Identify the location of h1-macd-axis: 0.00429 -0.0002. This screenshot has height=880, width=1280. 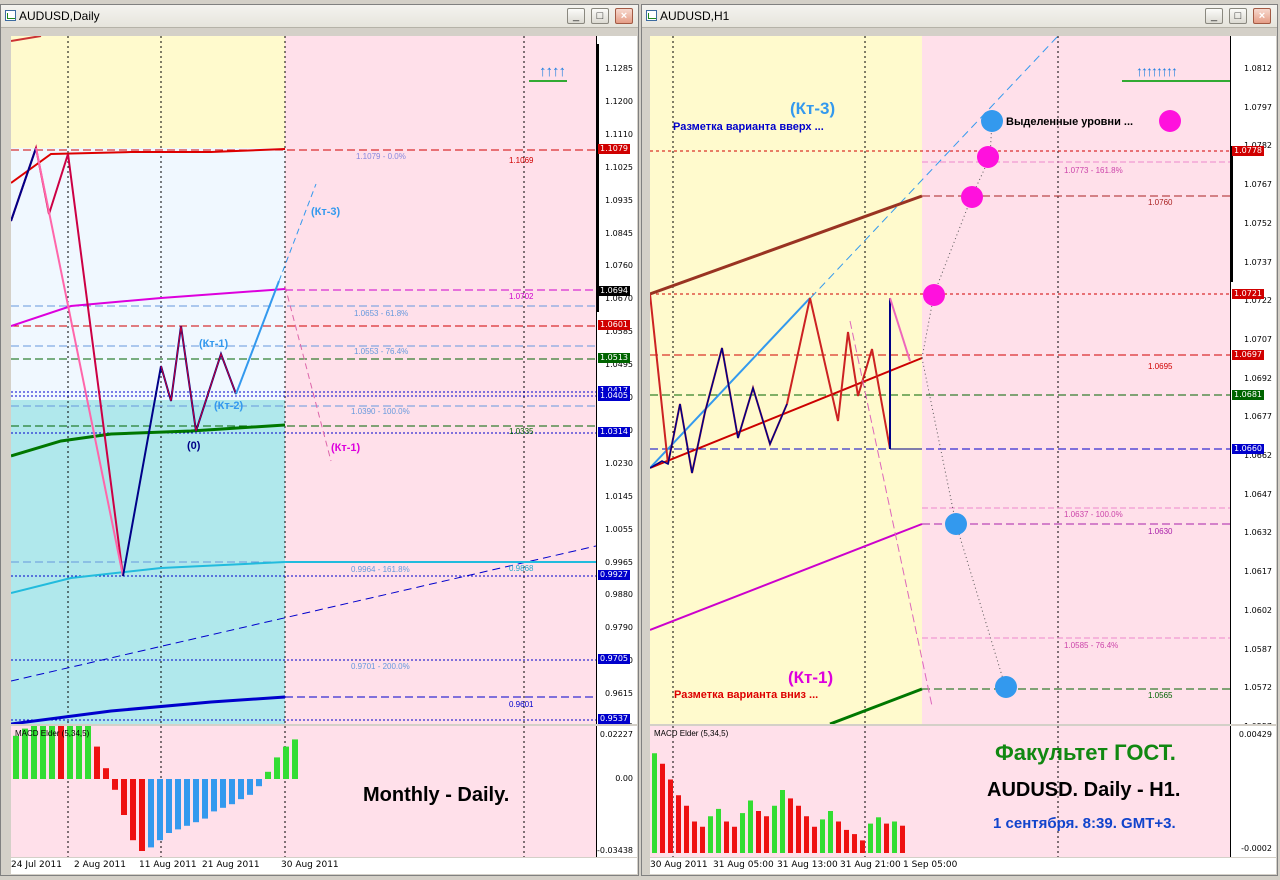
(1253, 791).